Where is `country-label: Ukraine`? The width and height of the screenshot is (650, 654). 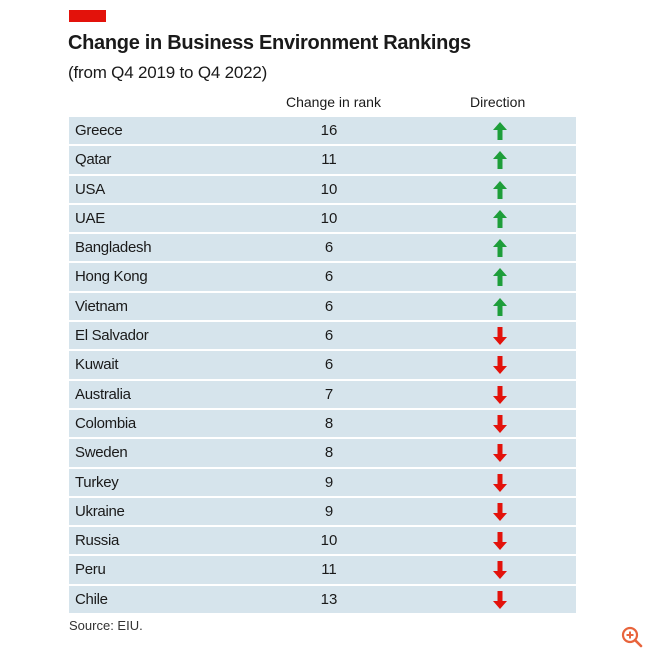 country-label: Ukraine is located at coordinates (100, 511).